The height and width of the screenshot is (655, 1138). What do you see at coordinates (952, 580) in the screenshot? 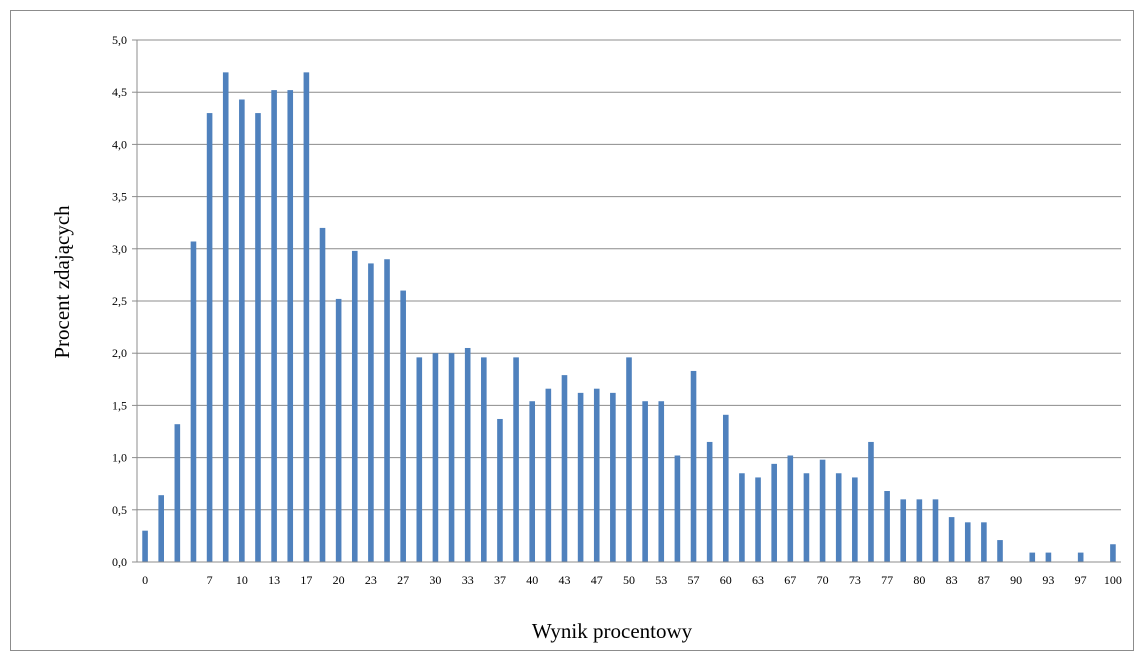
I see `x-tick-label: 83` at bounding box center [952, 580].